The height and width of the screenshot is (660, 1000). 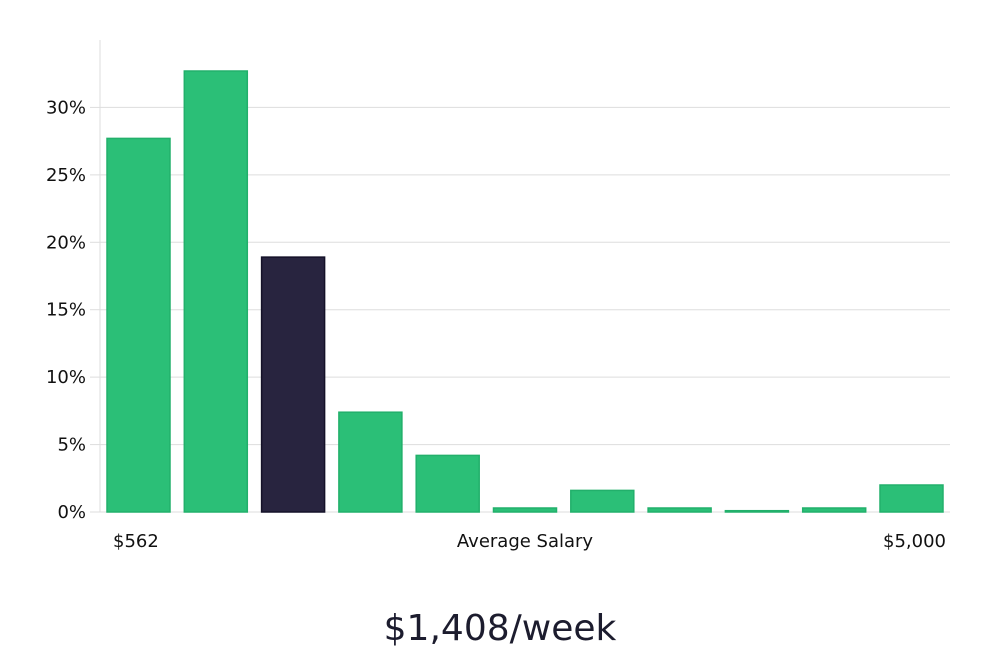 What do you see at coordinates (914, 541) in the screenshot?
I see `x-end-label: $5,000` at bounding box center [914, 541].